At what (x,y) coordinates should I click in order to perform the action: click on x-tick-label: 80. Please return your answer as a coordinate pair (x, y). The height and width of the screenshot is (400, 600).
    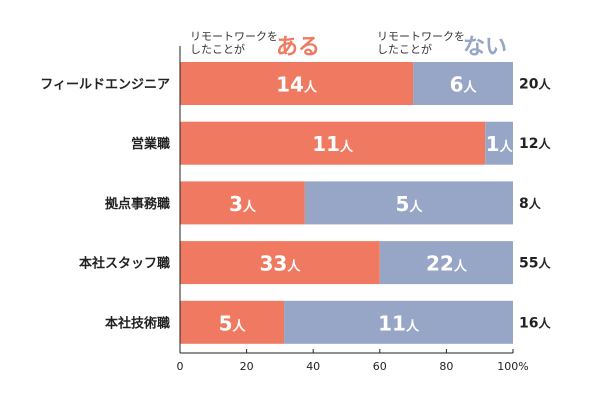
    Looking at the image, I should click on (446, 366).